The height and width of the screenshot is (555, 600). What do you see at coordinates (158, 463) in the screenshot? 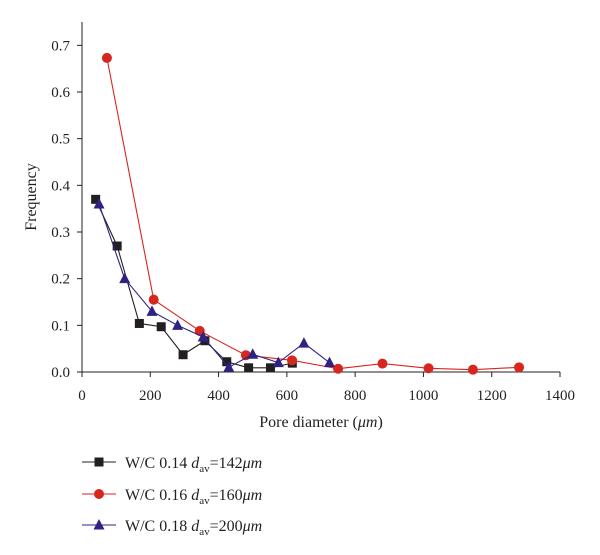
I see `legend-label-prefix: W/C 0.14` at bounding box center [158, 463].